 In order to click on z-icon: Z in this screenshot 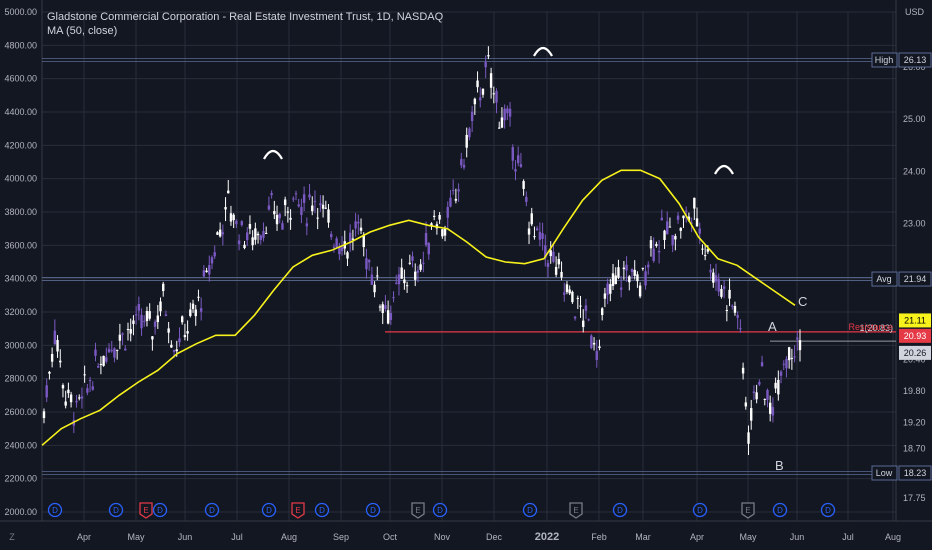, I will do `click(12, 537)`.